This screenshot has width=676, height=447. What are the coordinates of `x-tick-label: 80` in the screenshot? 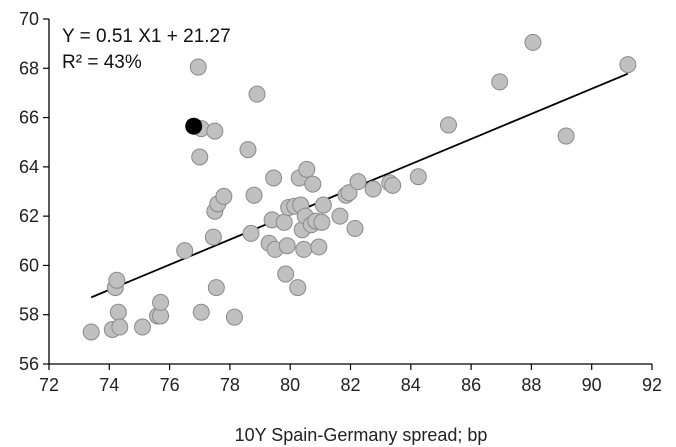 It's located at (290, 385).